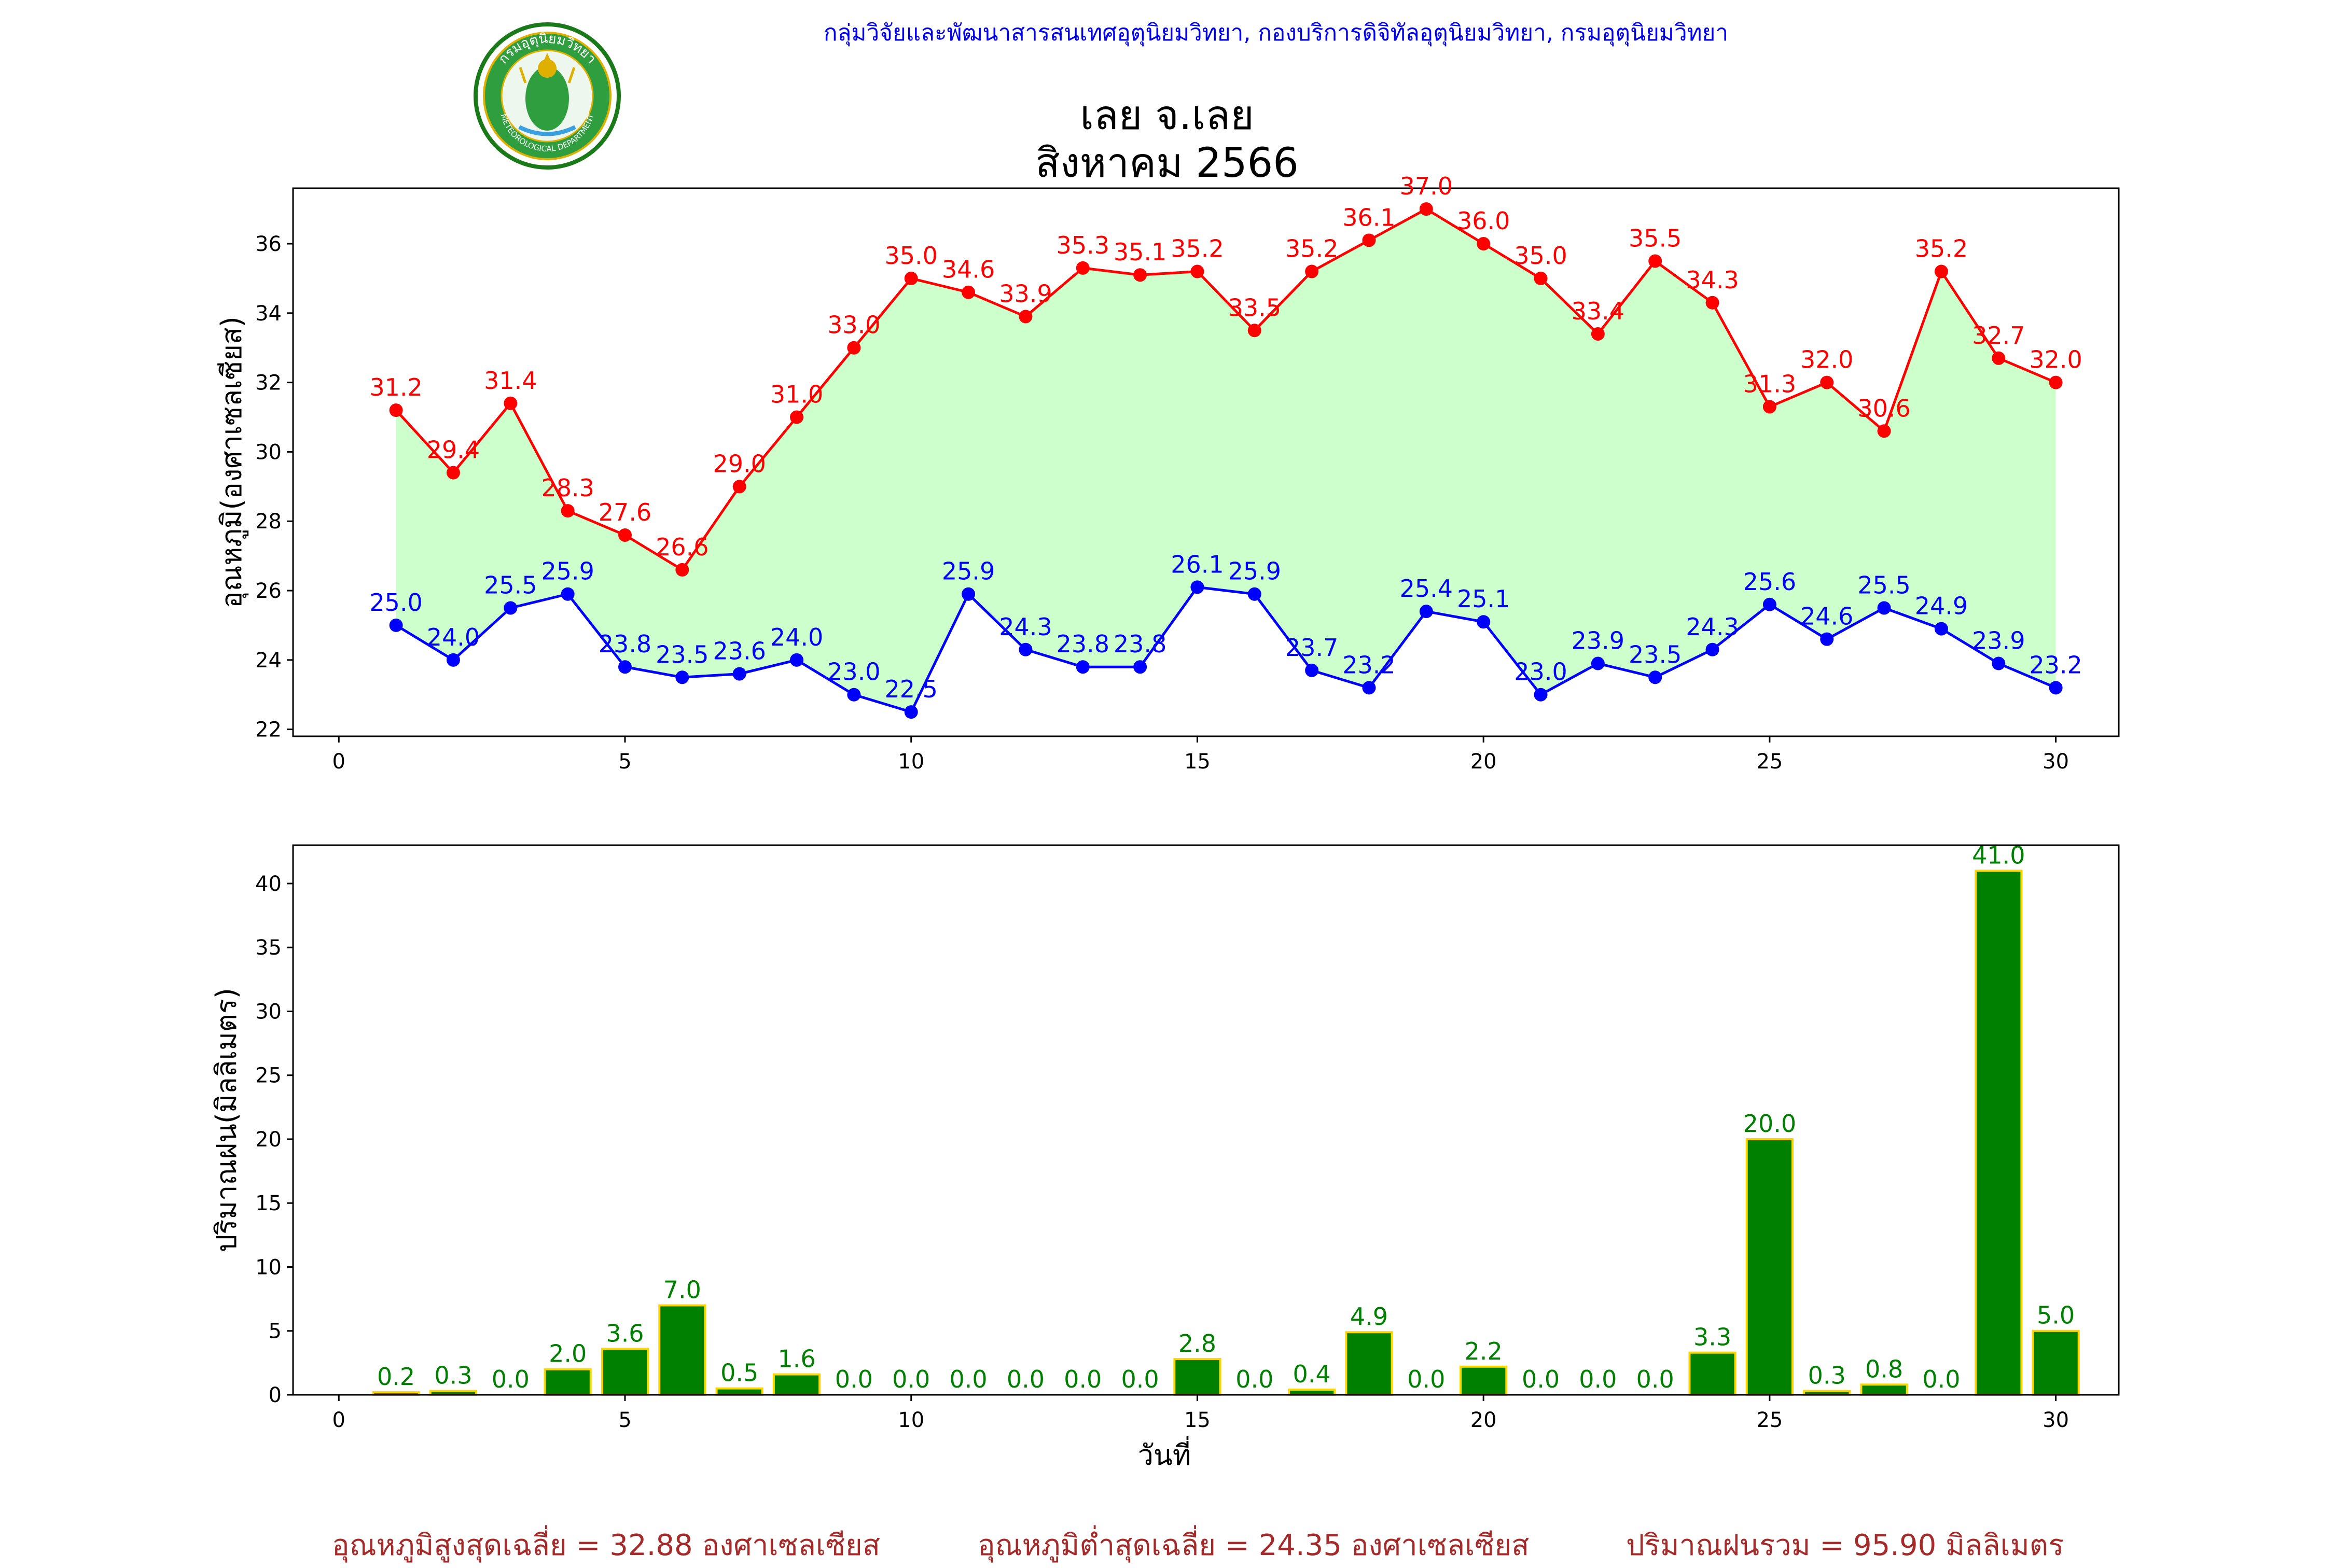 This screenshot has height=1568, width=2334. Describe the element at coordinates (269, 1076) in the screenshot. I see `y-tick-label: 25` at that location.